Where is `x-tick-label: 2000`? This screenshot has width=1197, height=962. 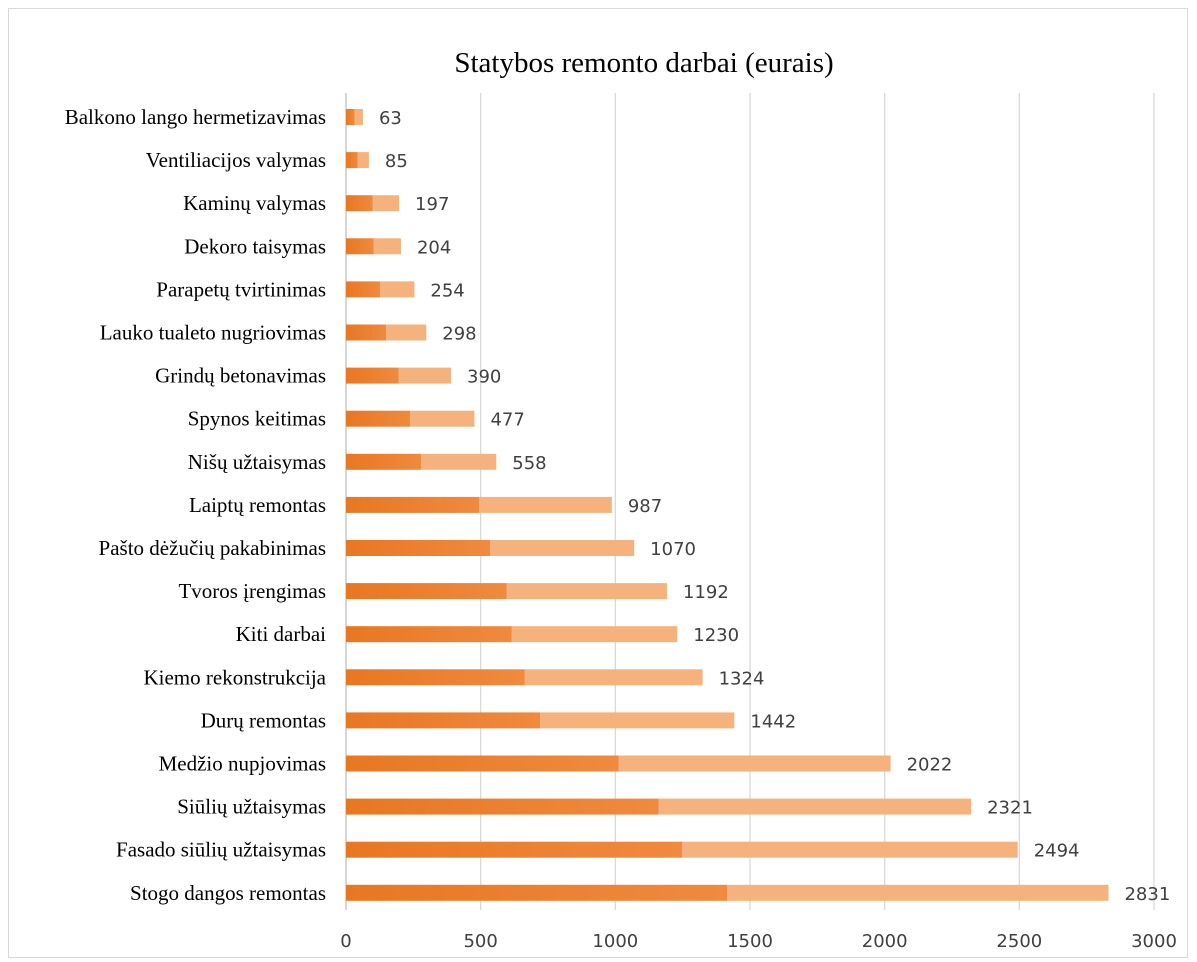 x-tick-label: 2000 is located at coordinates (885, 941).